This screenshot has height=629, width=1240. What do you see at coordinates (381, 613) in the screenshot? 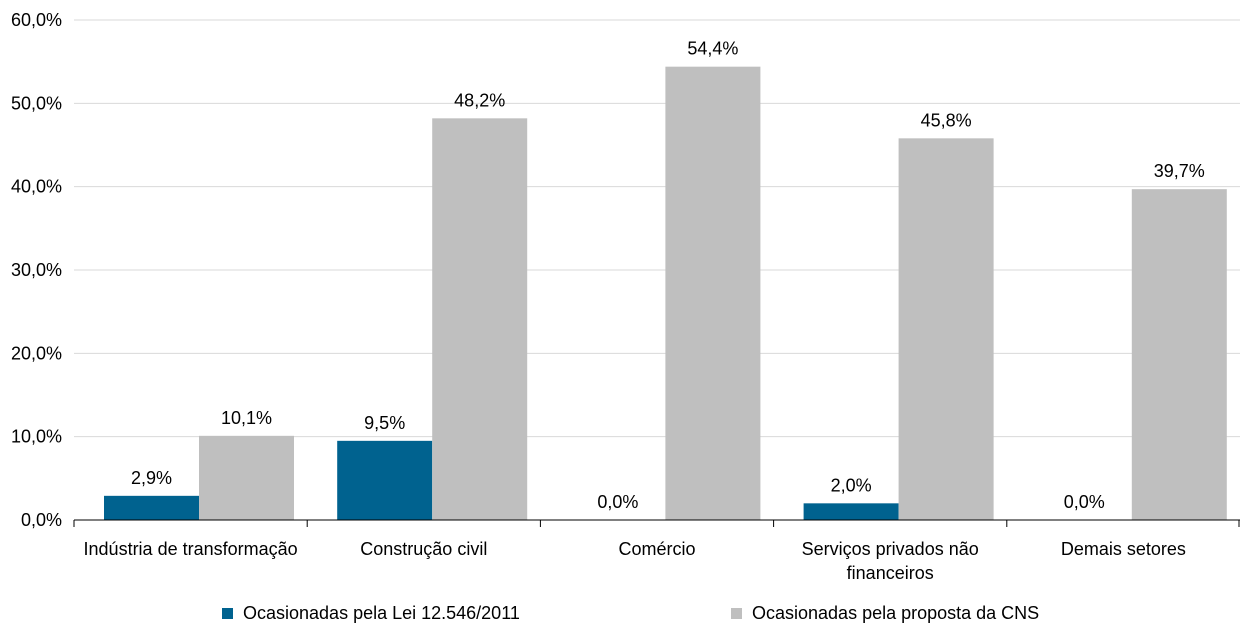
I see `legend-label: Ocasionadas pela Lei 12.546/2011` at bounding box center [381, 613].